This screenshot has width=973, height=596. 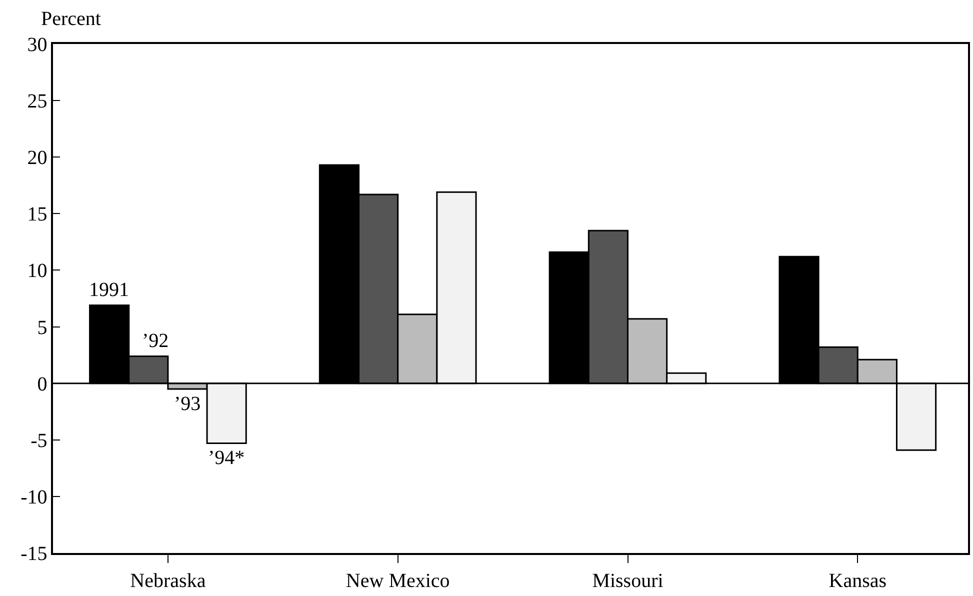 What do you see at coordinates (42, 384) in the screenshot?
I see `y-tick-label: 0` at bounding box center [42, 384].